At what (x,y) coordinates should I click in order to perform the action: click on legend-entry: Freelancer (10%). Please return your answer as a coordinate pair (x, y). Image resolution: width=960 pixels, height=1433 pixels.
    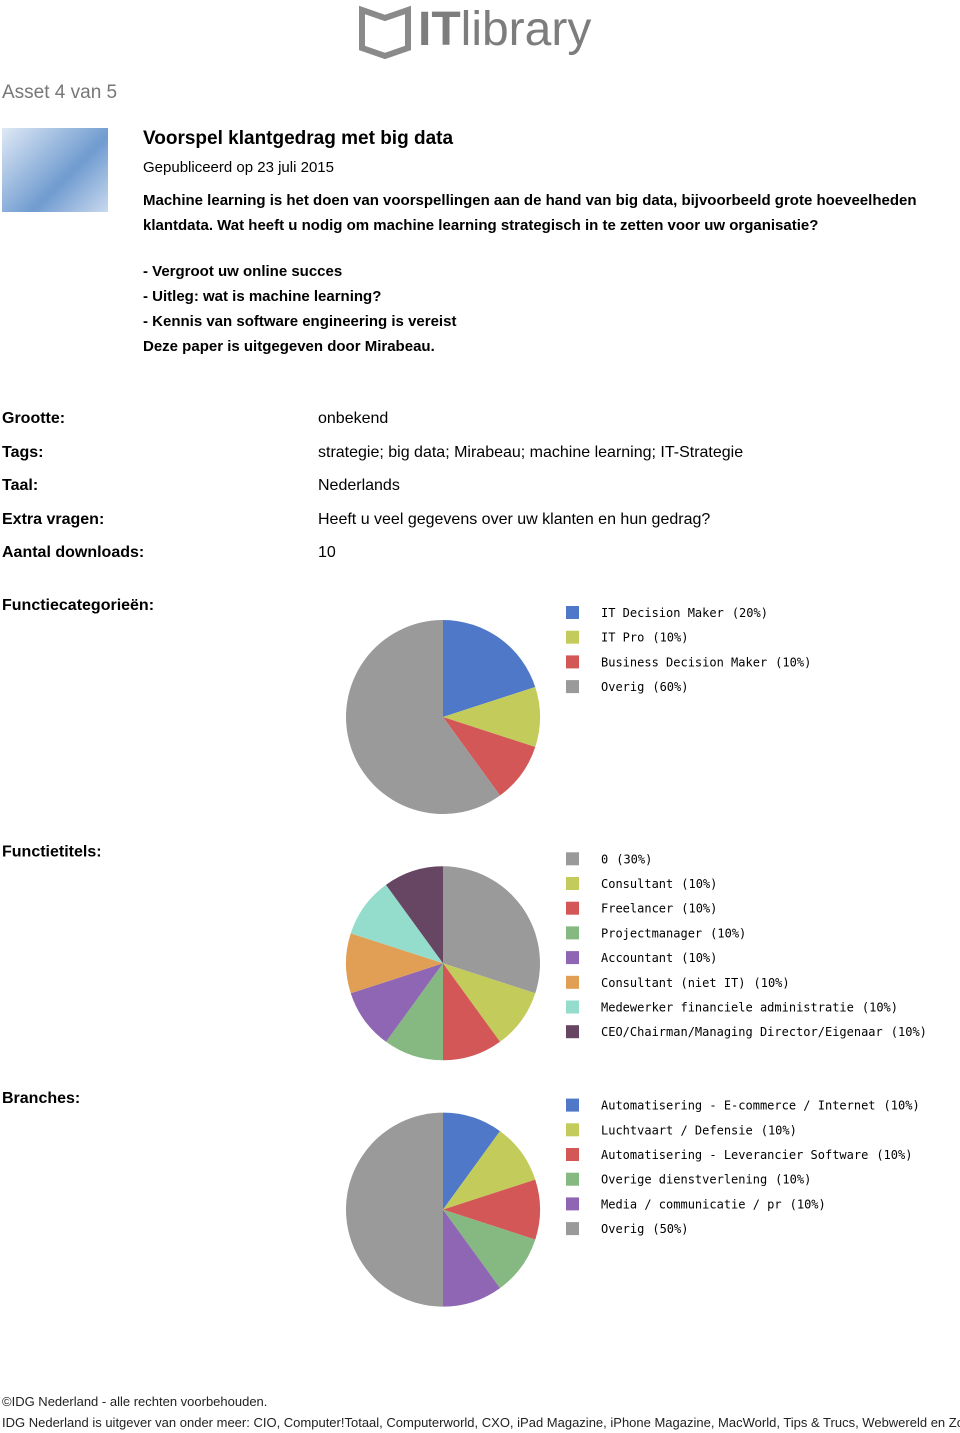
    Looking at the image, I should click on (659, 908).